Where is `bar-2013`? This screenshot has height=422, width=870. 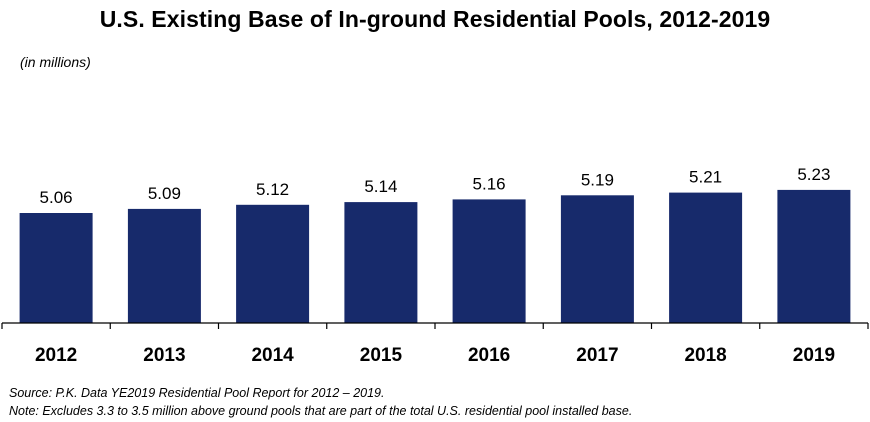 bar-2013 is located at coordinates (164, 265).